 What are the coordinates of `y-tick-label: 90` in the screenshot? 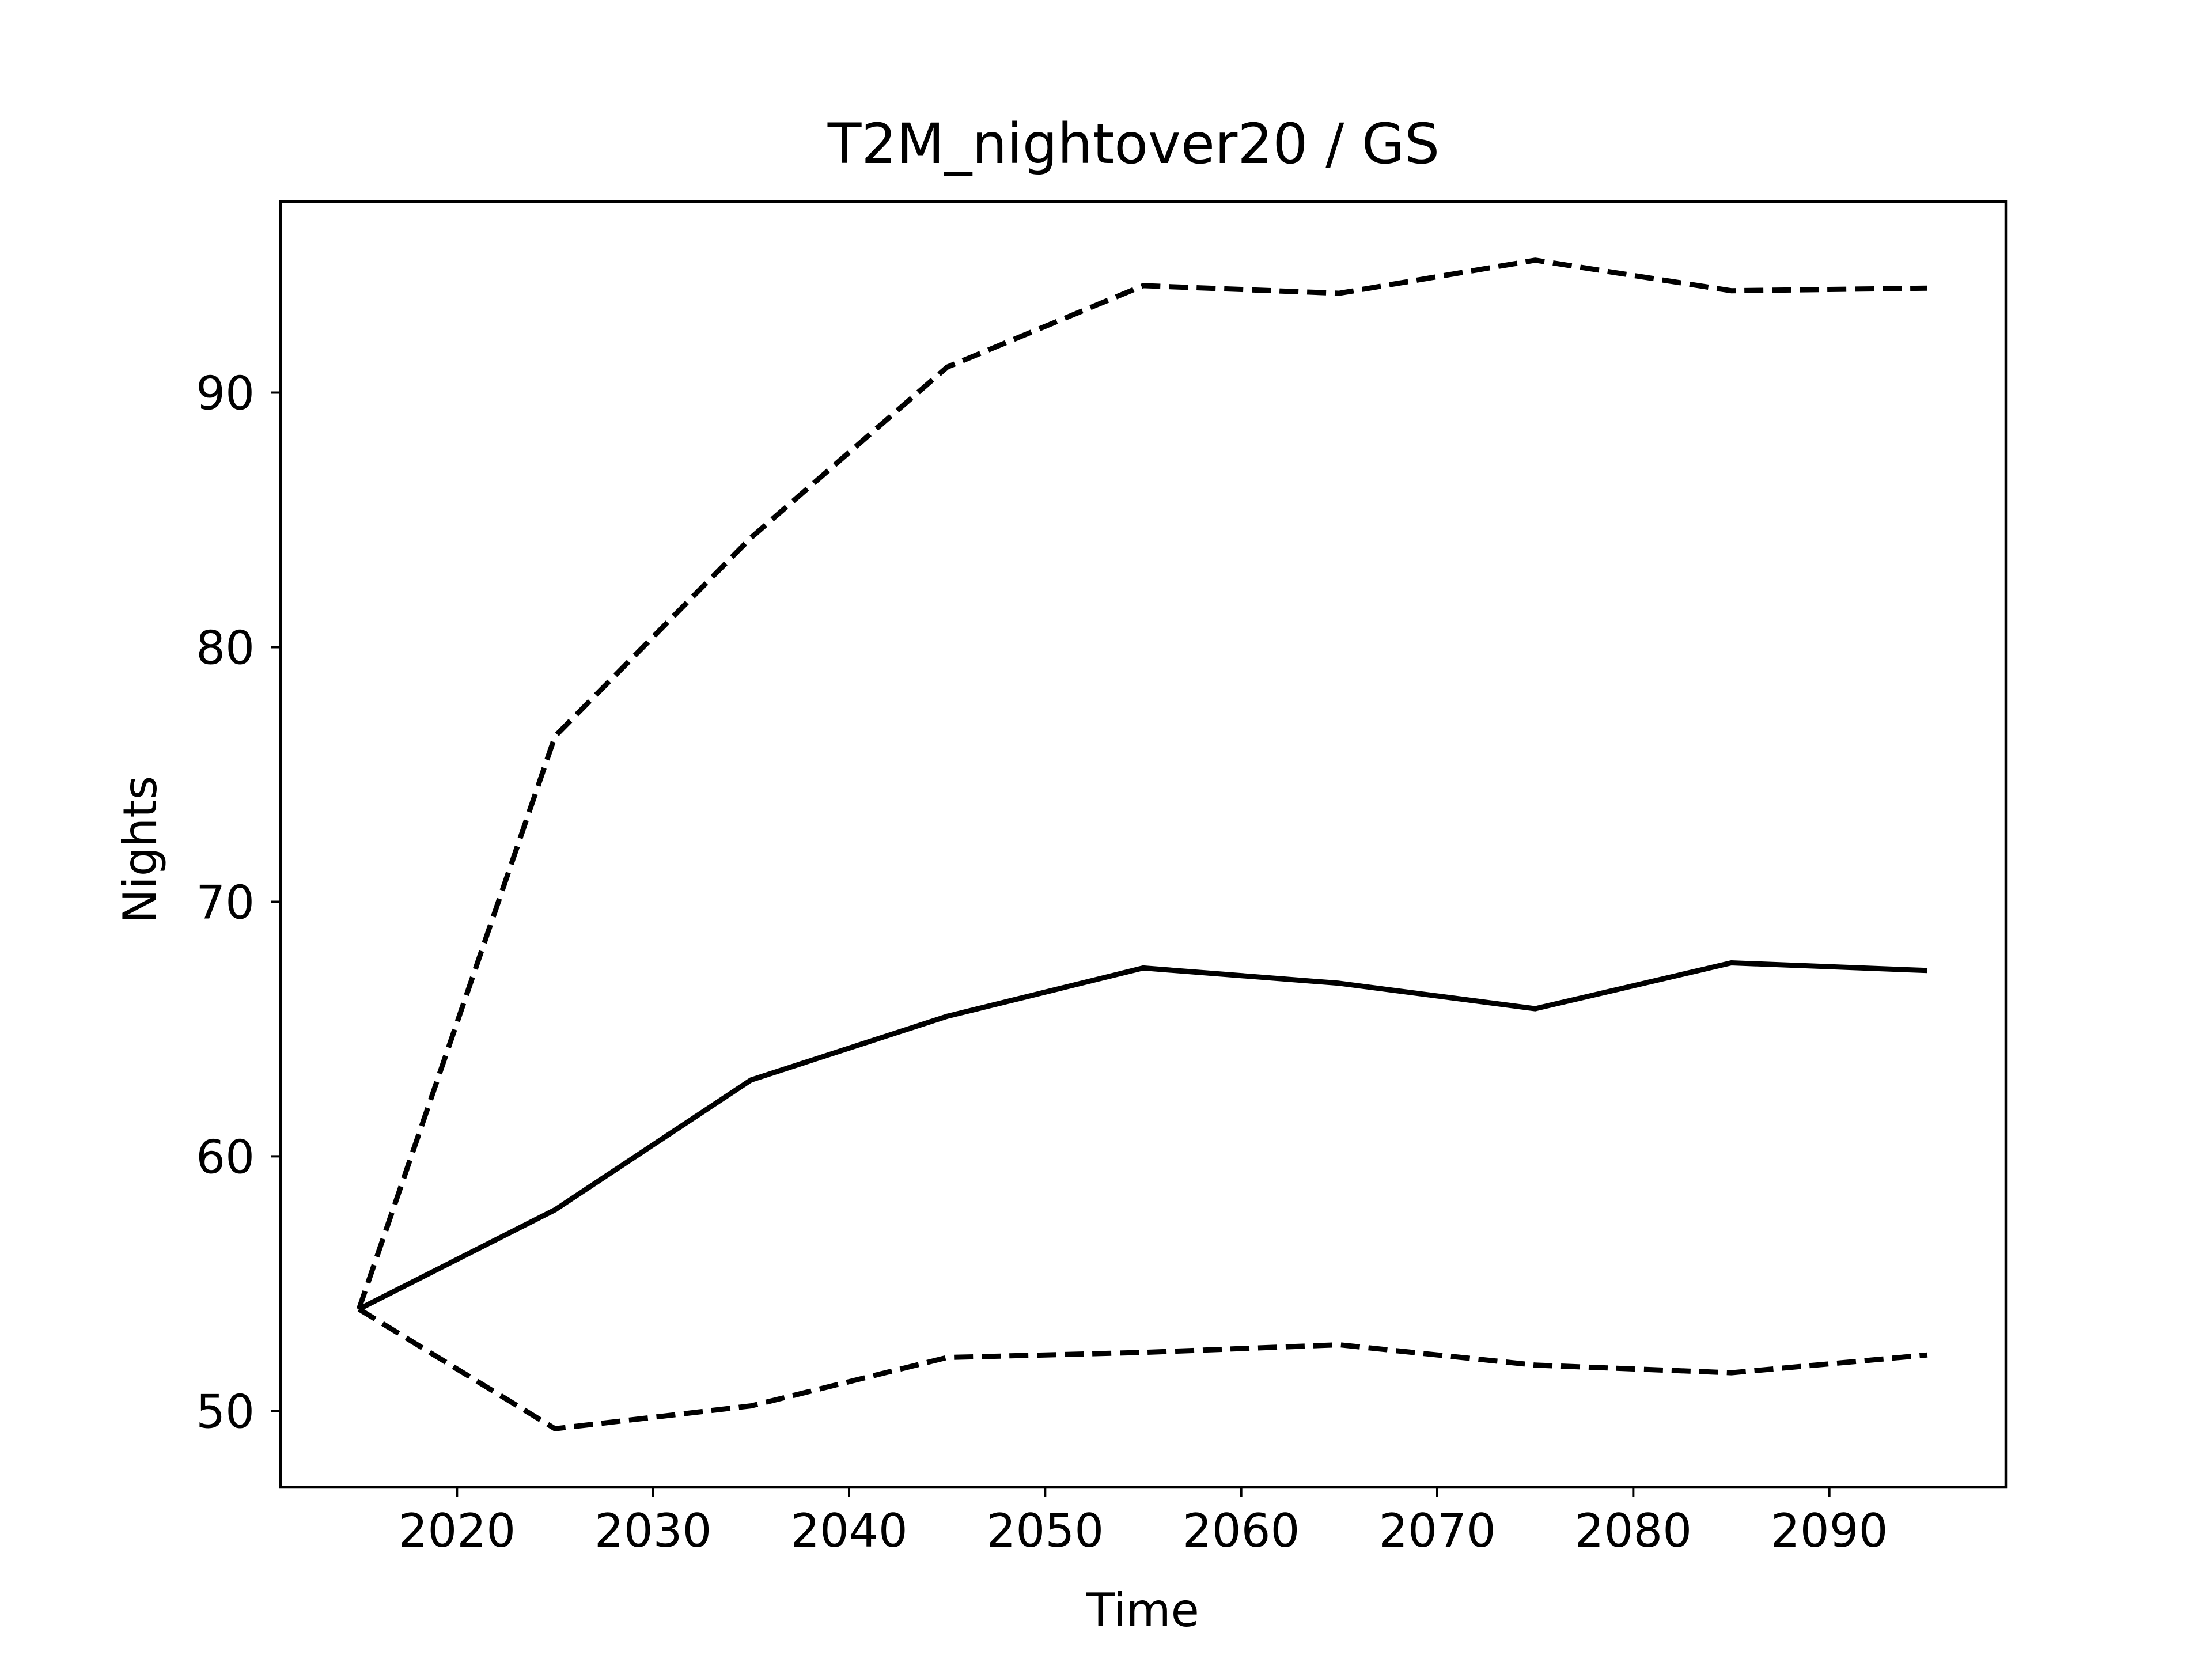 It's located at (225, 393).